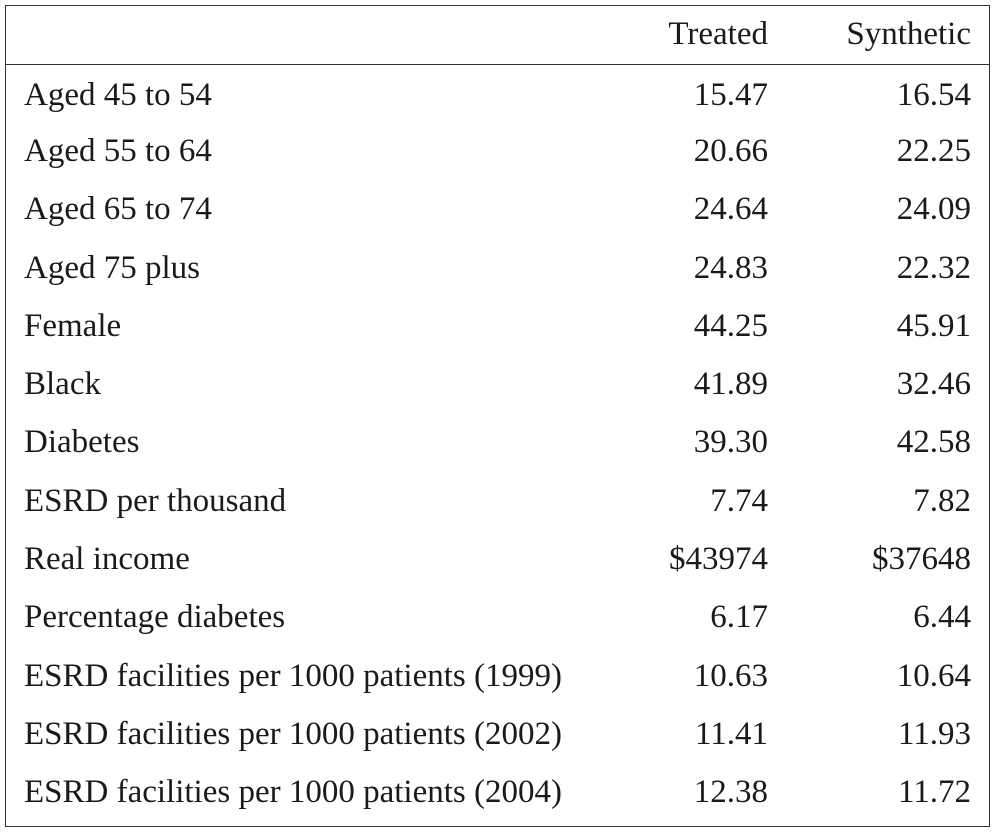 Image resolution: width=1000 pixels, height=835 pixels. I want to click on synthetic-value: 22.25, so click(933, 150).